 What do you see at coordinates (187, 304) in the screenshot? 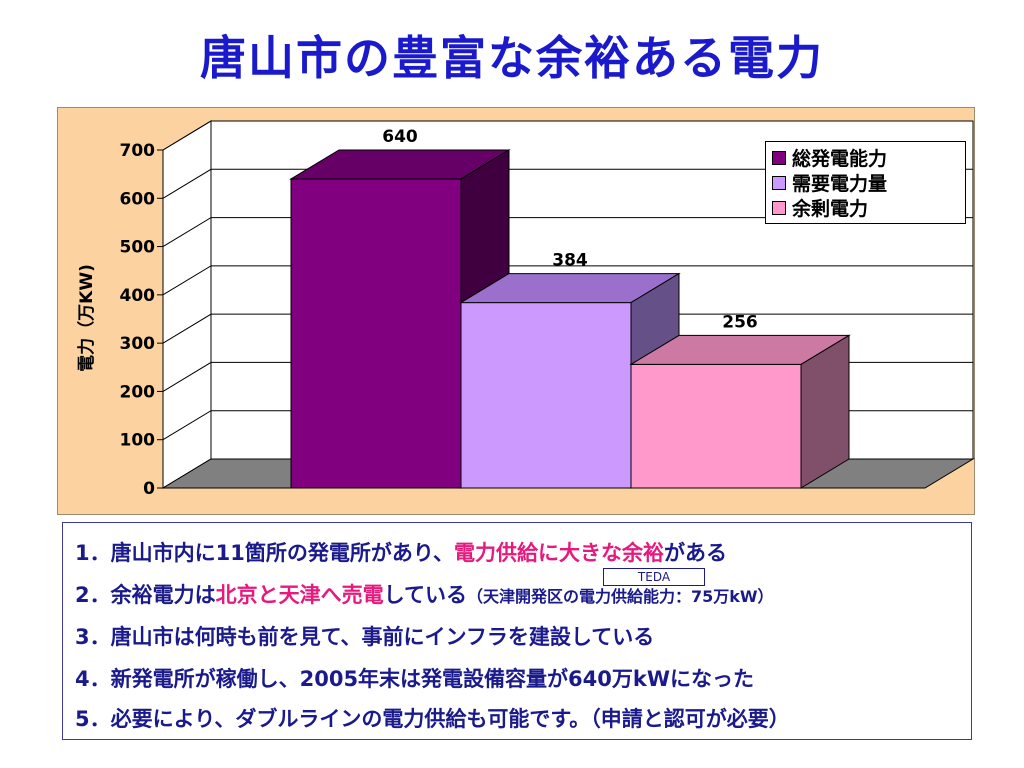
I see `chart-side-wall` at bounding box center [187, 304].